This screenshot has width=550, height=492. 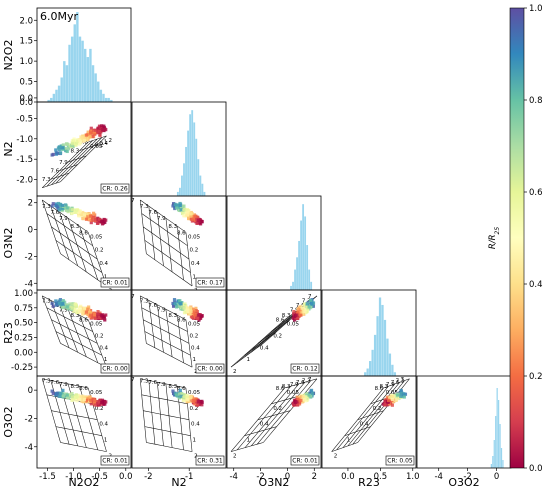 I want to click on colorbar-tick-label: 0.2, so click(x=536, y=377).